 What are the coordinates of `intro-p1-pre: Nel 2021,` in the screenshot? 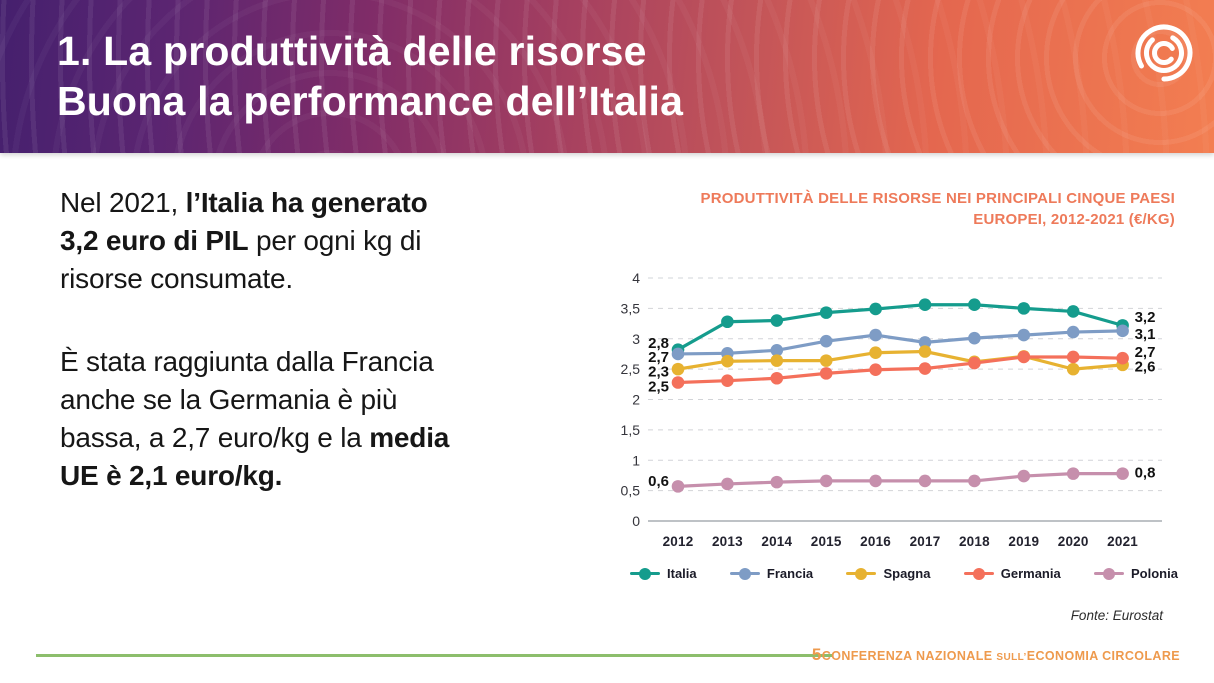 It's located at (123, 202).